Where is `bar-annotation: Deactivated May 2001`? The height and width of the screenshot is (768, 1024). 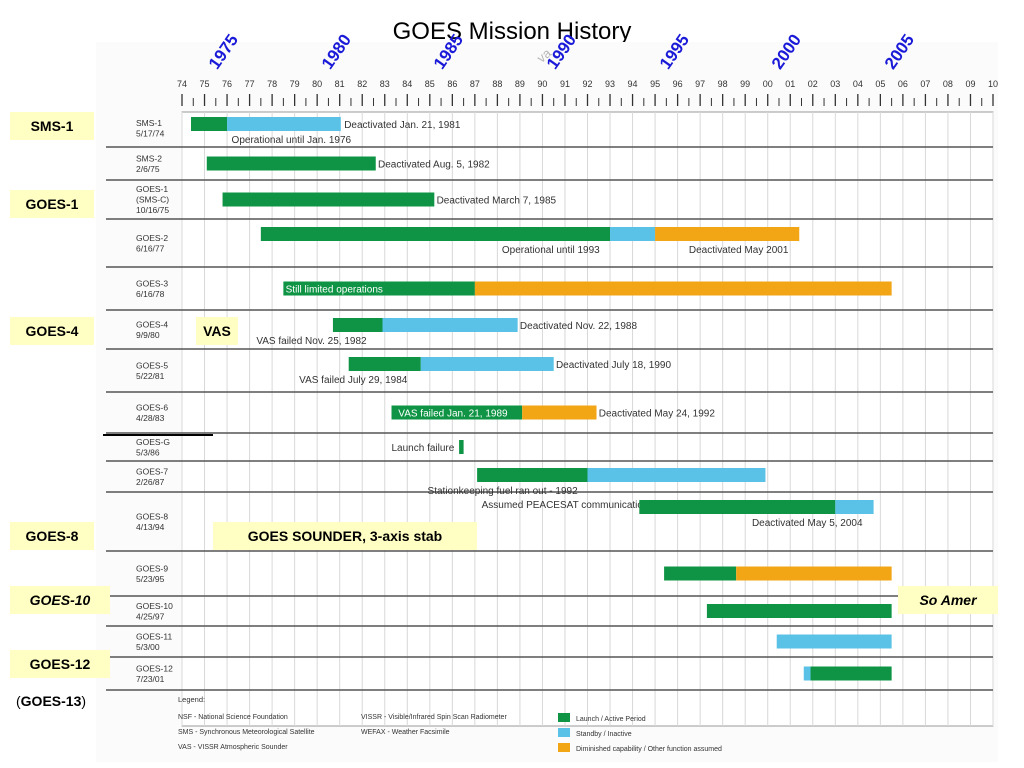 bar-annotation: Deactivated May 2001 is located at coordinates (739, 250).